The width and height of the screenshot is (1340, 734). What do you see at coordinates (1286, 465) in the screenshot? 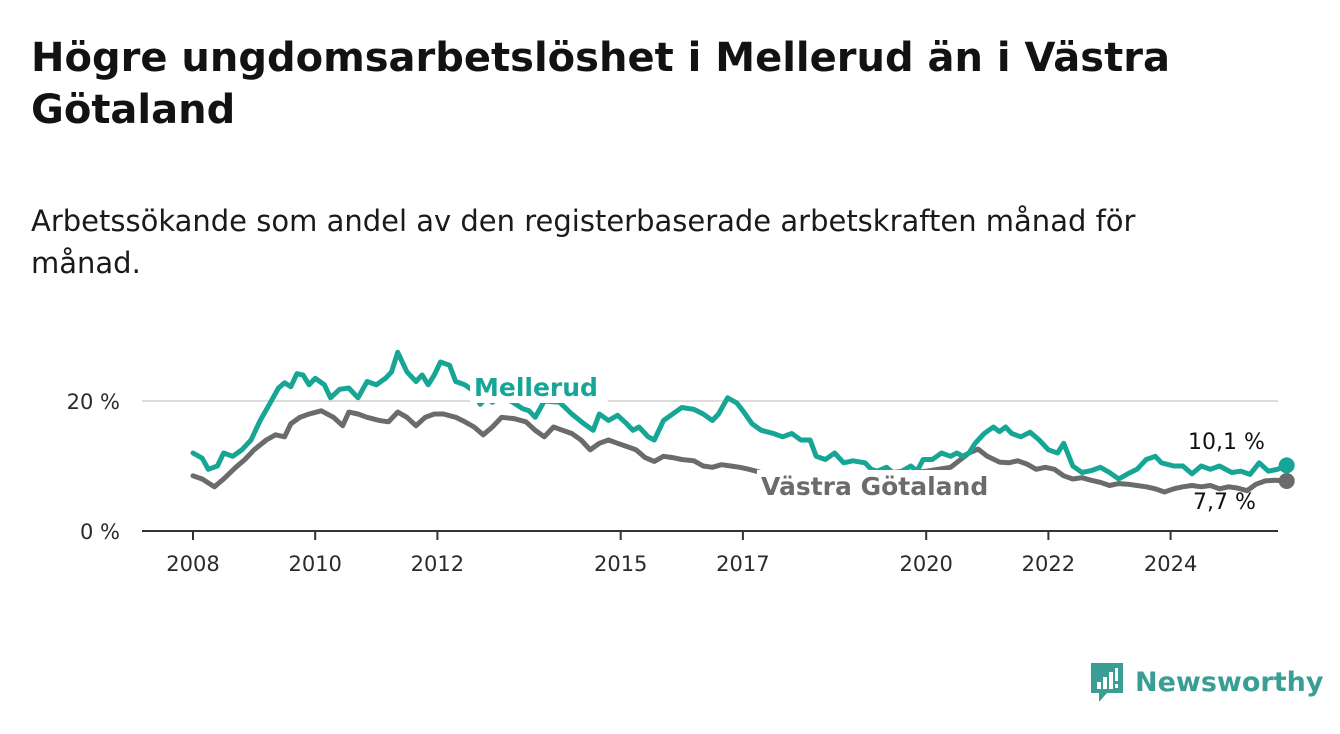
I see `end-point-mellerud` at bounding box center [1286, 465].